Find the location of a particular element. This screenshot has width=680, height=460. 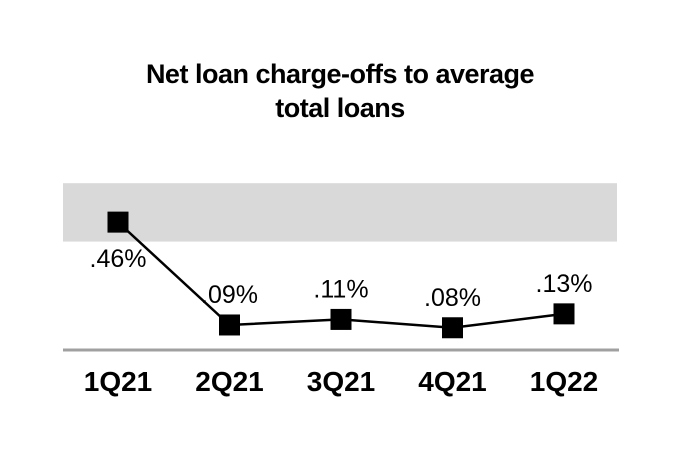

highlight-band is located at coordinates (340, 212).